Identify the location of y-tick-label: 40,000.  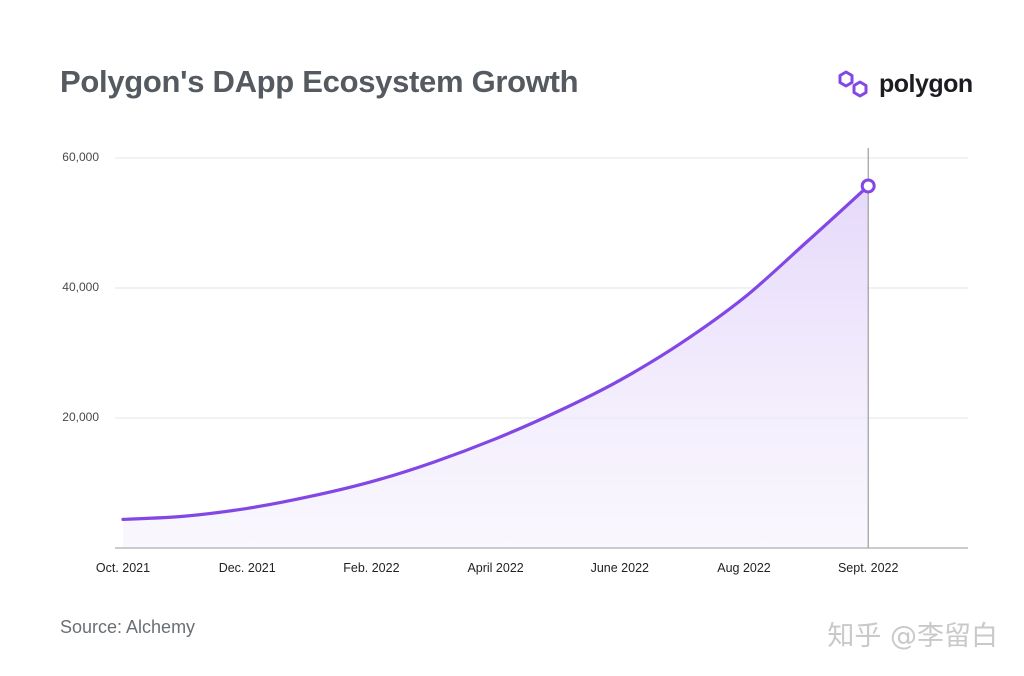
(80, 287).